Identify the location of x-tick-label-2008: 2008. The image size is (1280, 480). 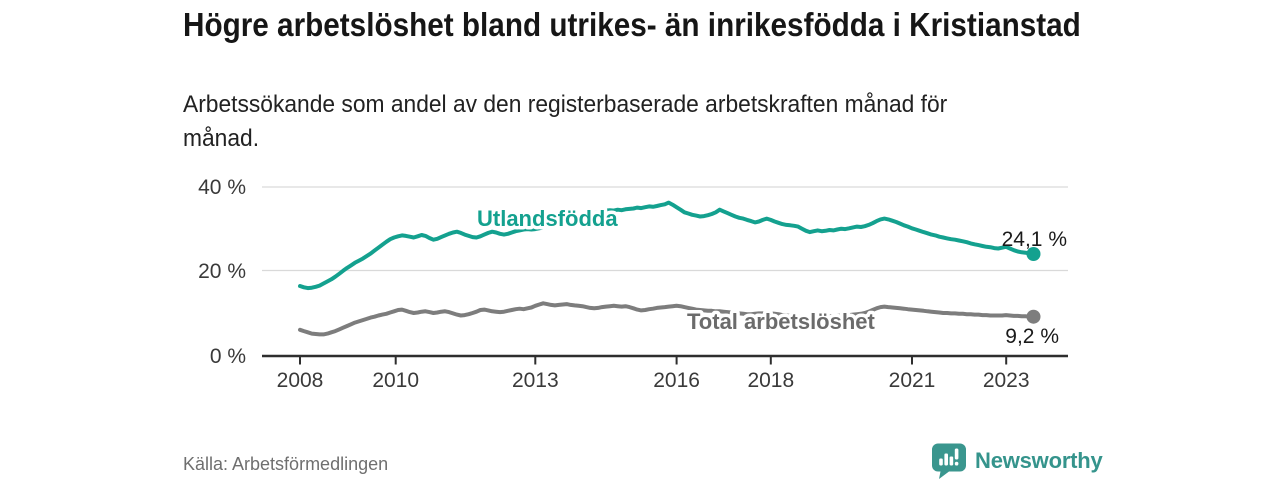
(300, 380).